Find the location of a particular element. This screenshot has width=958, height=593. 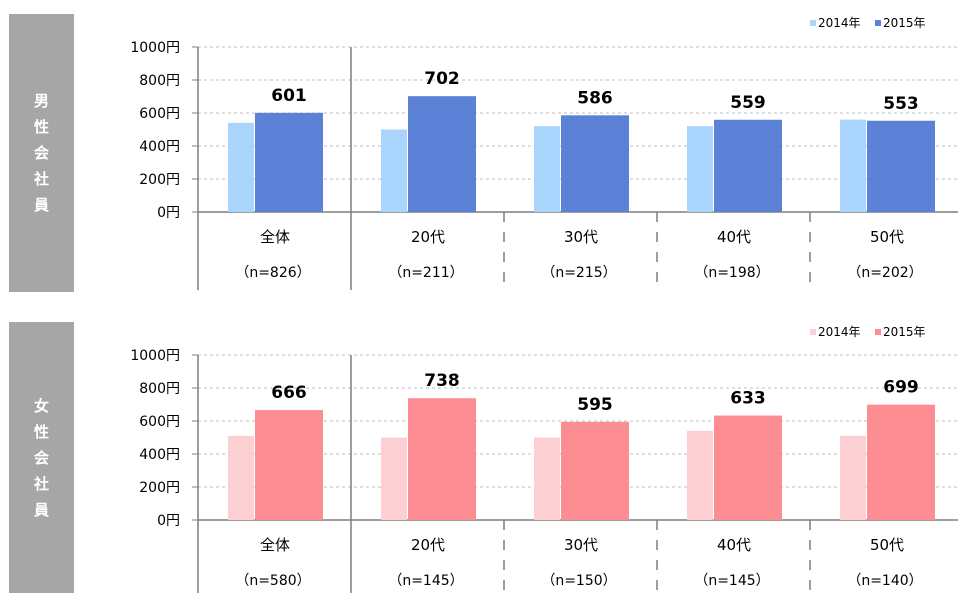

side-label-text: 女性会社員 is located at coordinates (41, 457).